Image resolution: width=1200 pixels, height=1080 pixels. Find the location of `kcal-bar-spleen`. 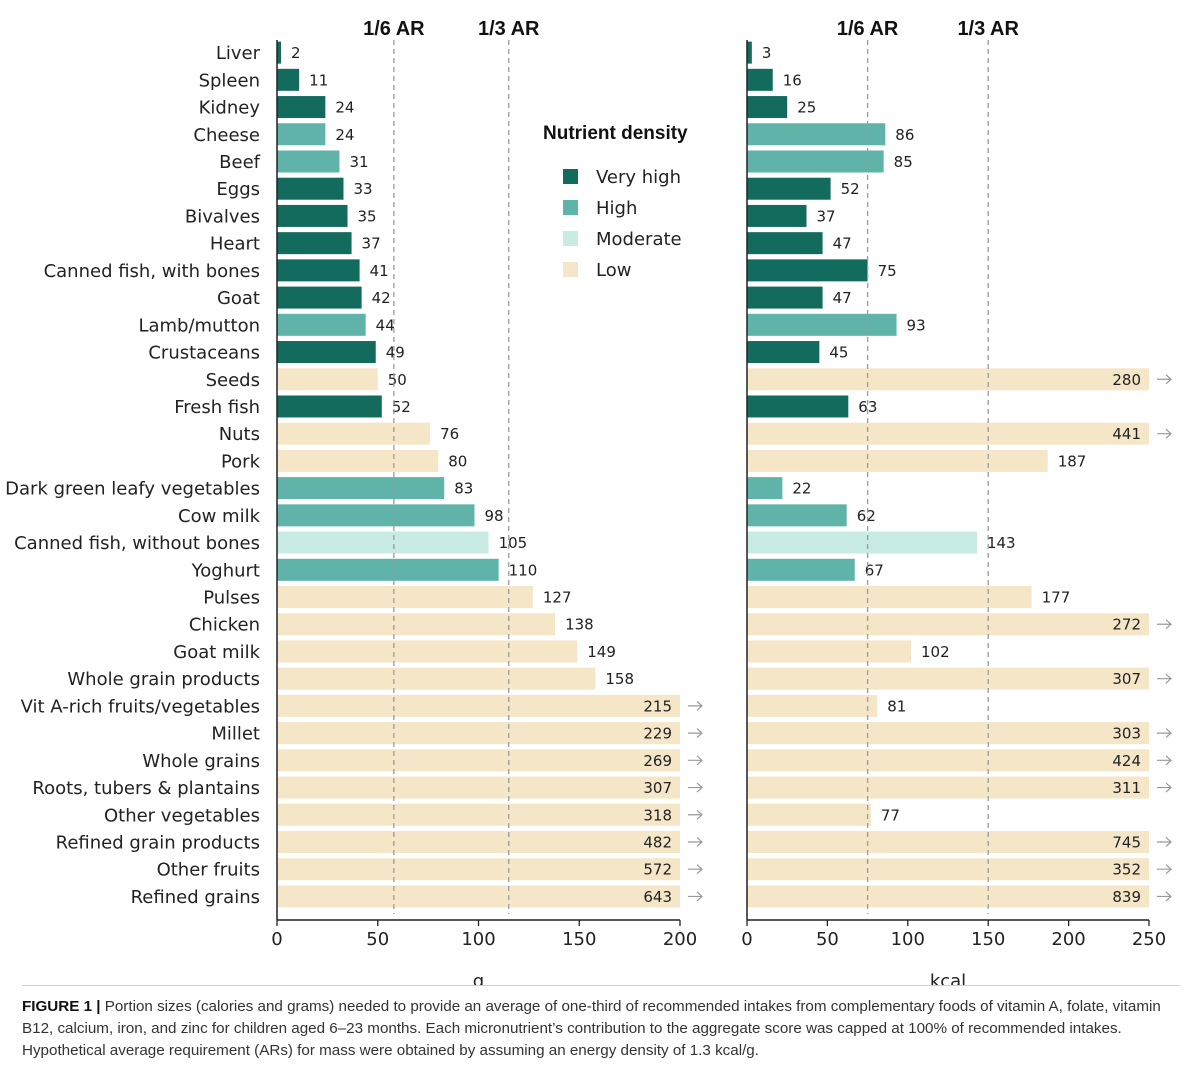

kcal-bar-spleen is located at coordinates (760, 79).